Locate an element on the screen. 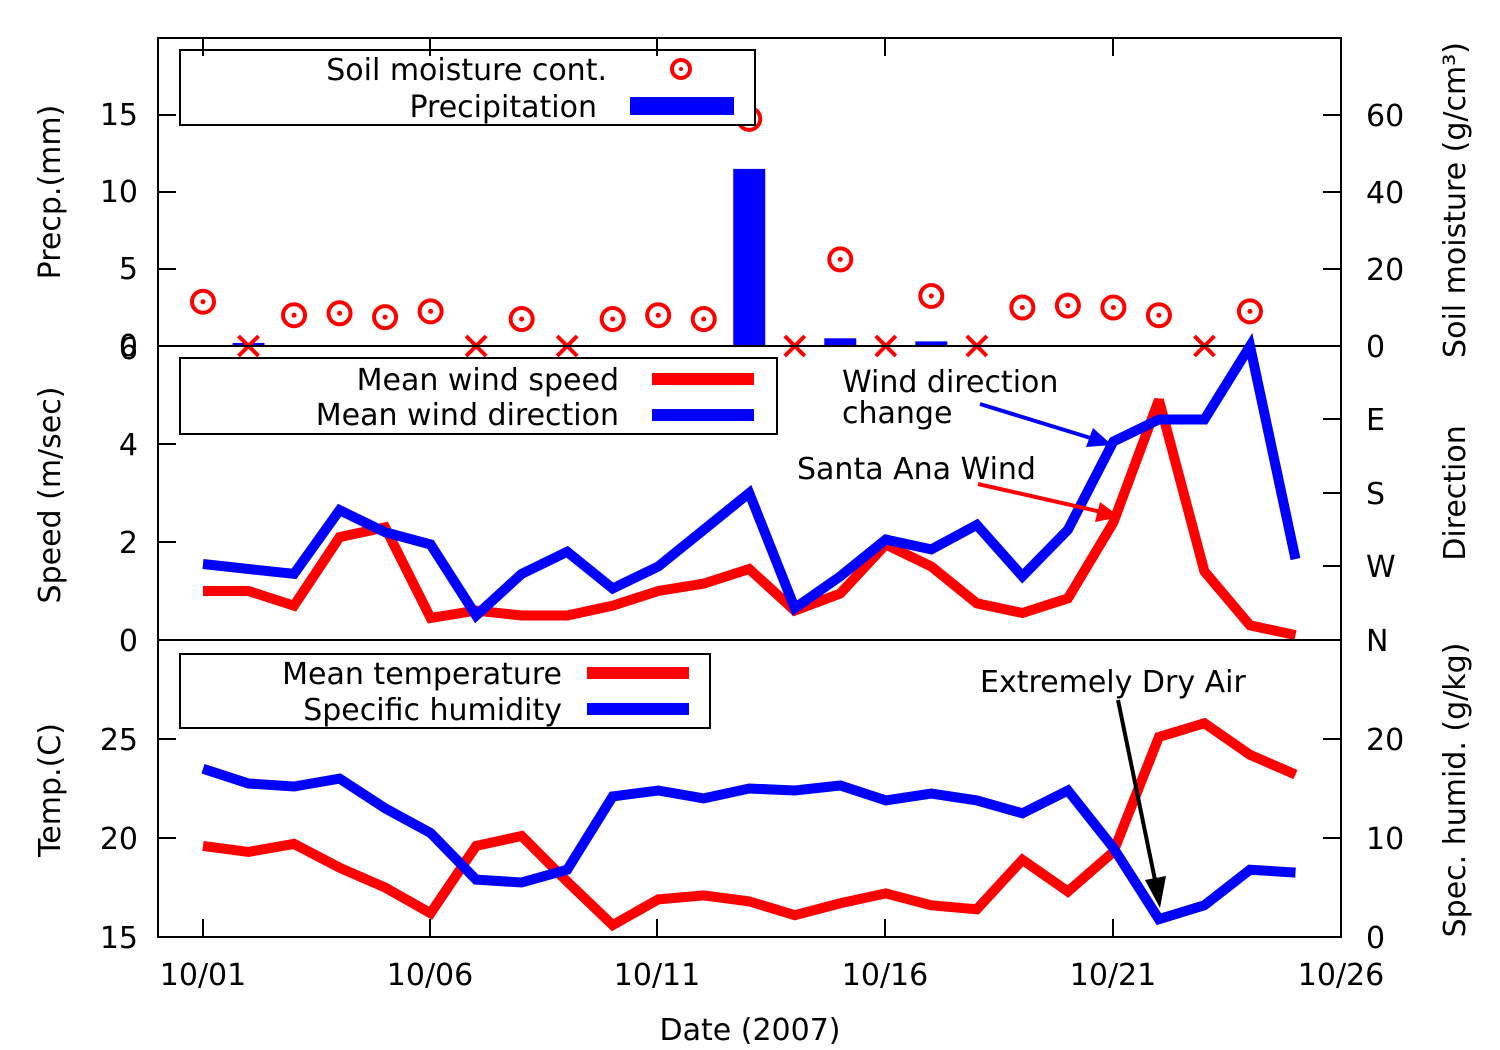 The image size is (1500, 1050). top-y-axis-label: Precp.(mm) is located at coordinates (50, 192).